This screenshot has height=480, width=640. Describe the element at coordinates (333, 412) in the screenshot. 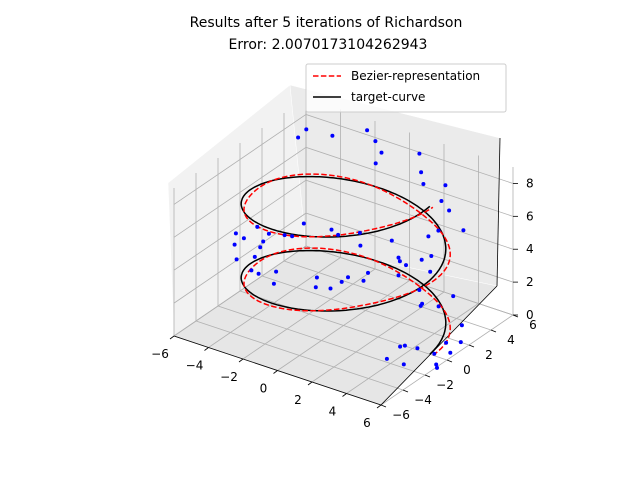

I see `x-tick-label: 4` at that location.